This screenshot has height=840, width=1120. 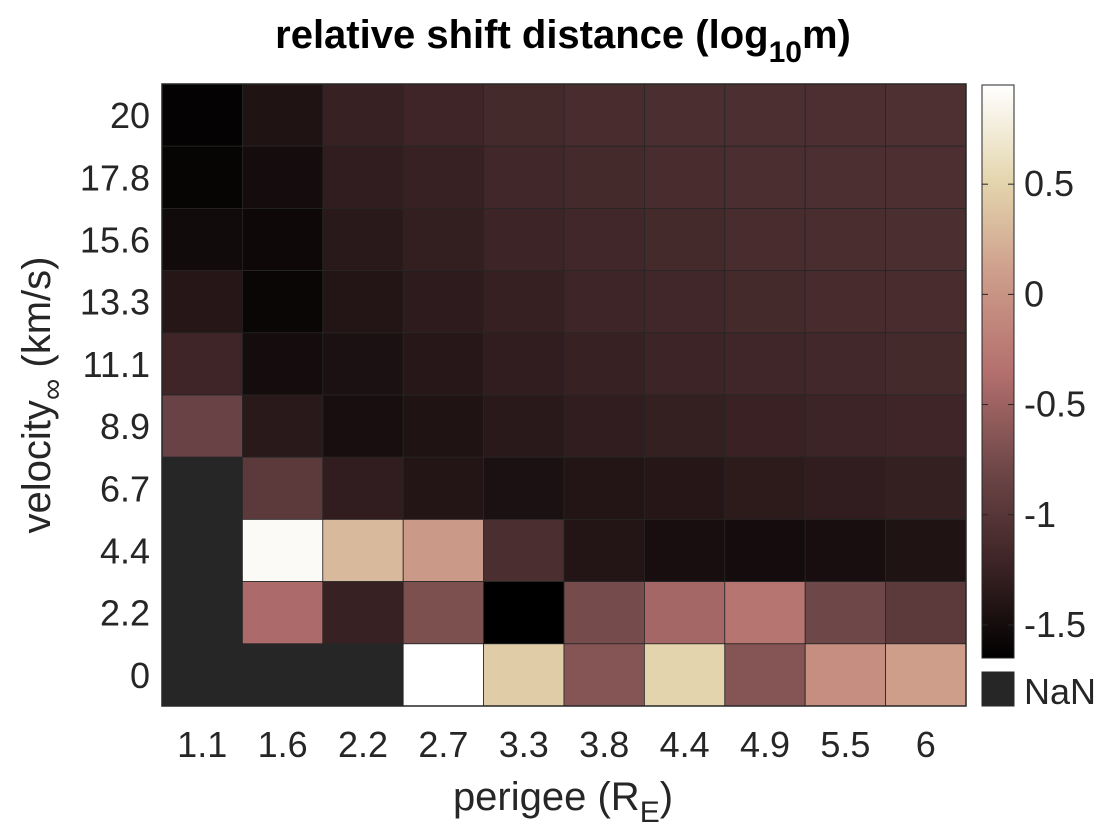 What do you see at coordinates (765, 744) in the screenshot?
I see `x-tick-label: 4.9` at bounding box center [765, 744].